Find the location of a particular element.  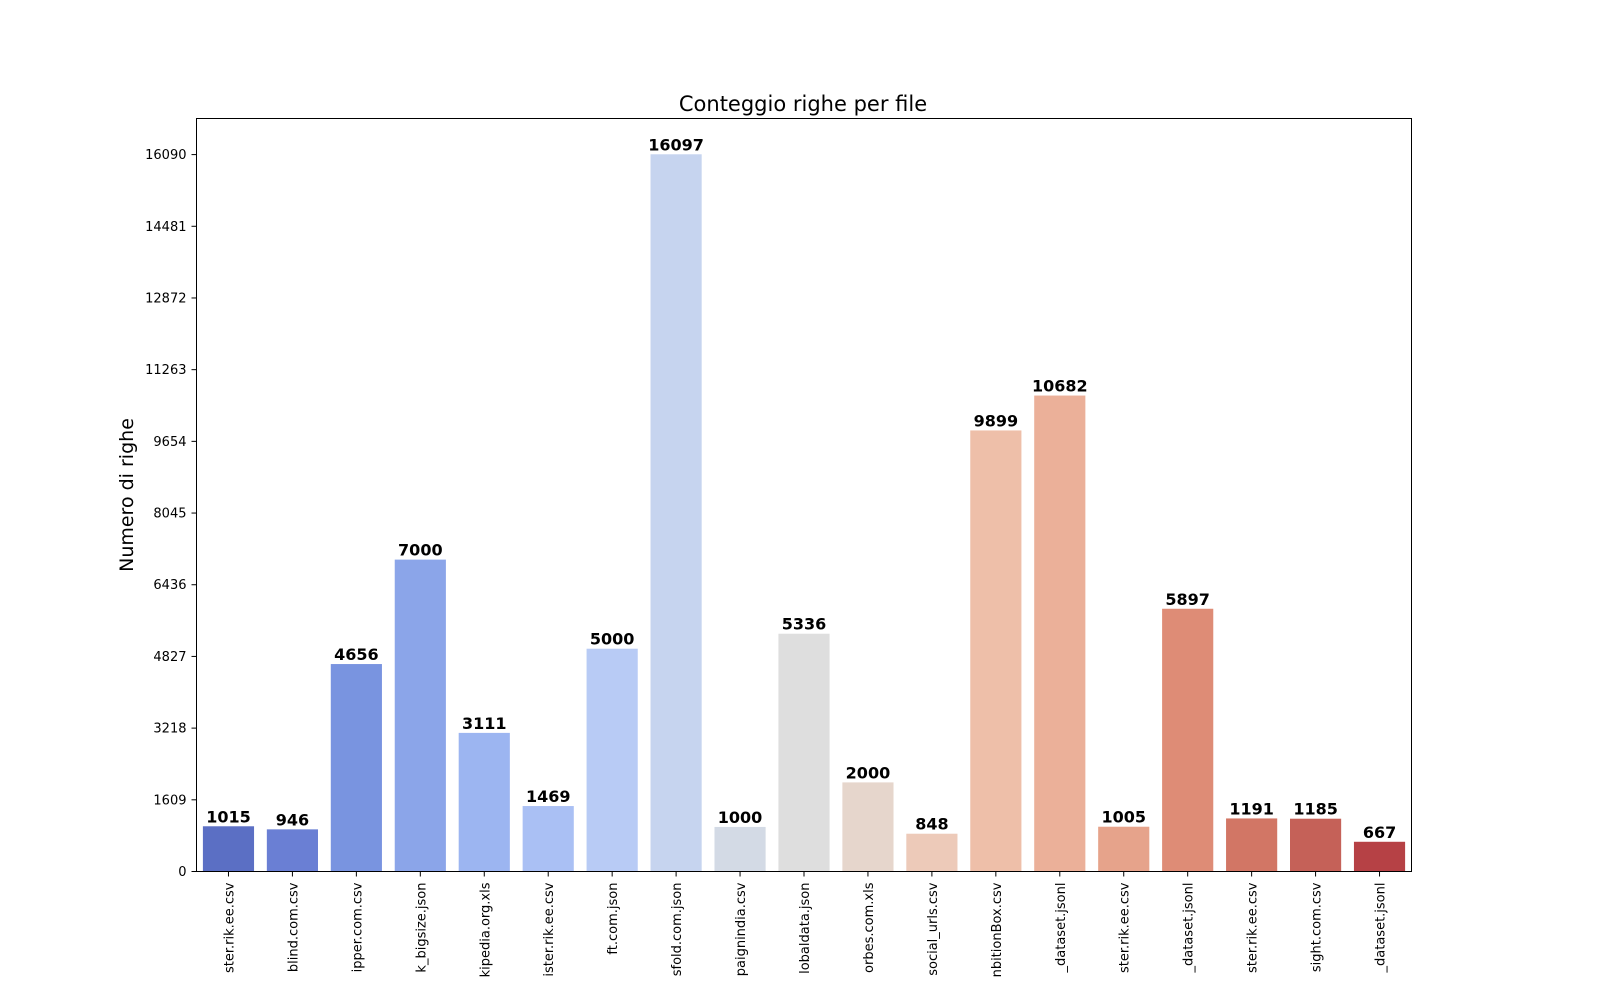

data-label: 16097 is located at coordinates (676, 144).